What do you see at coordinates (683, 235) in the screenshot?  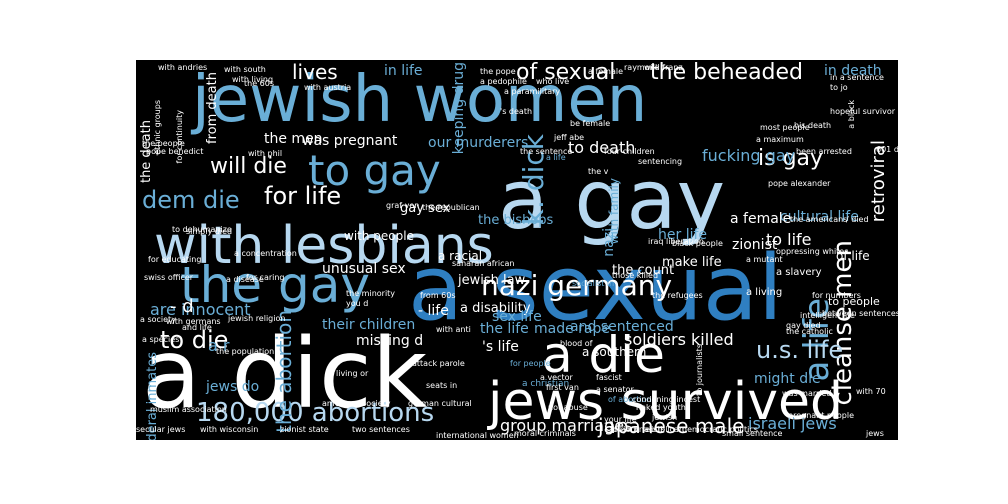 I see `cloud-word: her life` at bounding box center [683, 235].